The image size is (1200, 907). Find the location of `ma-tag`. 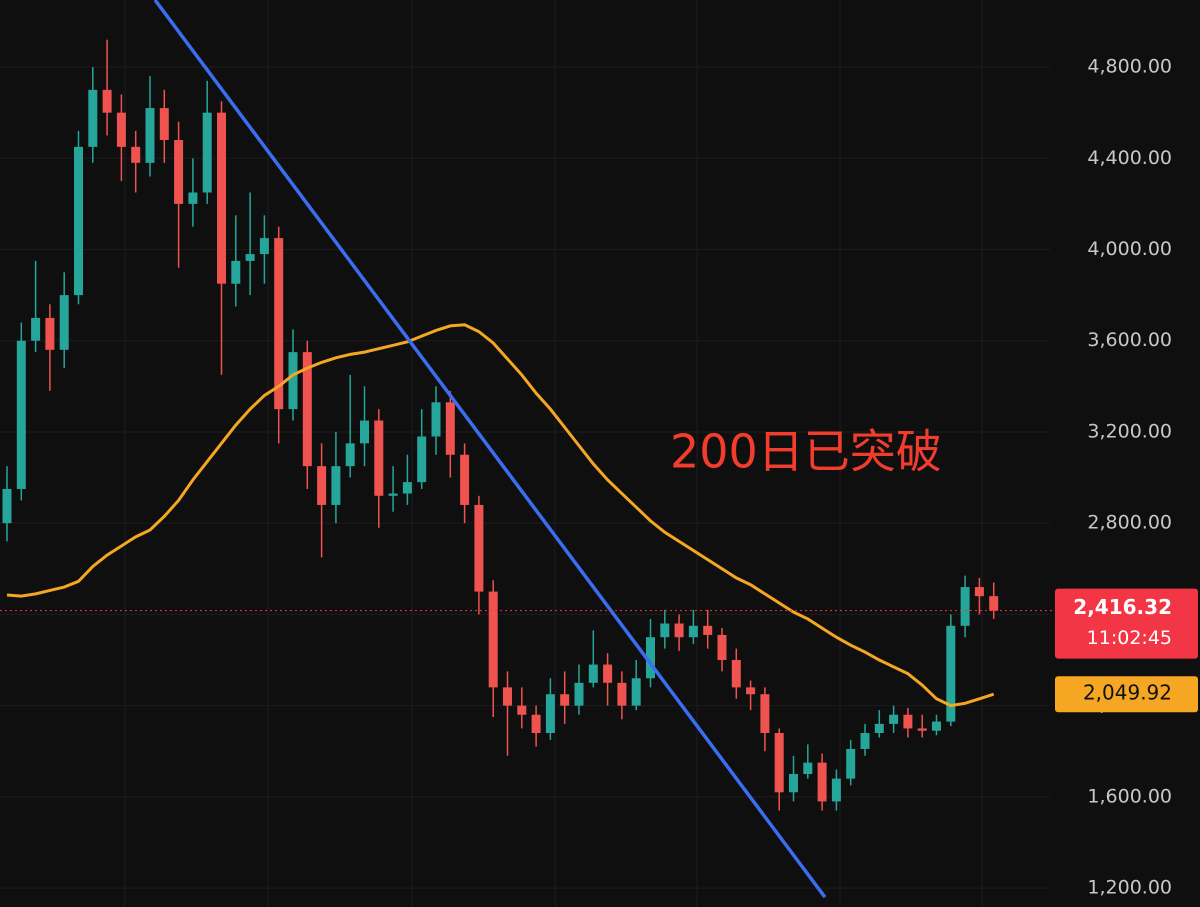

ma-tag is located at coordinates (1126, 694).